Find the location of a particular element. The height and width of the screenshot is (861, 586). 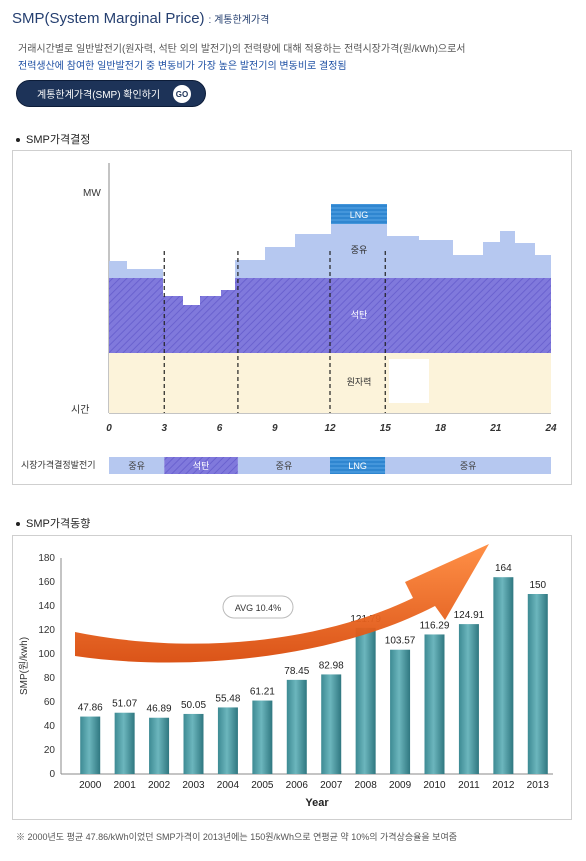

y-axis-title: SMP(원/kwh) is located at coordinates (24, 666).